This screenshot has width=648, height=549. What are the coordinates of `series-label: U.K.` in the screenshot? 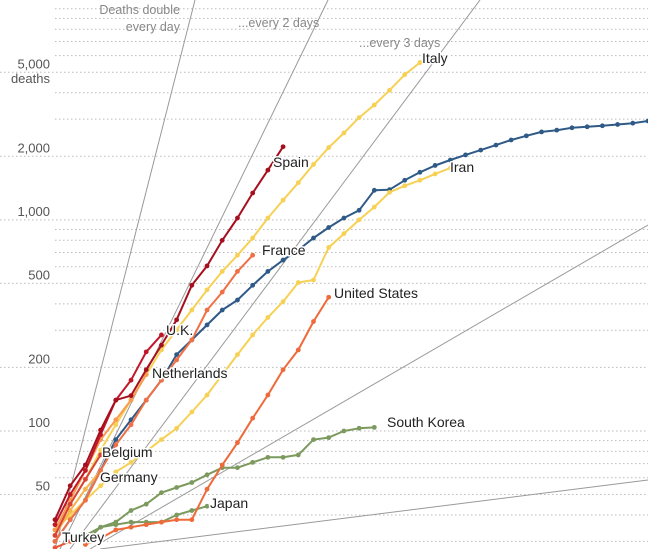 It's located at (179, 330).